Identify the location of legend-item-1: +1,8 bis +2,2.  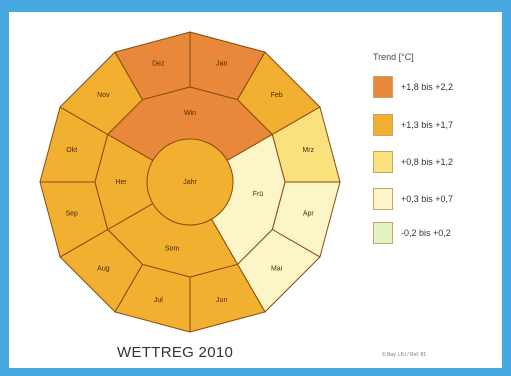
(442, 87).